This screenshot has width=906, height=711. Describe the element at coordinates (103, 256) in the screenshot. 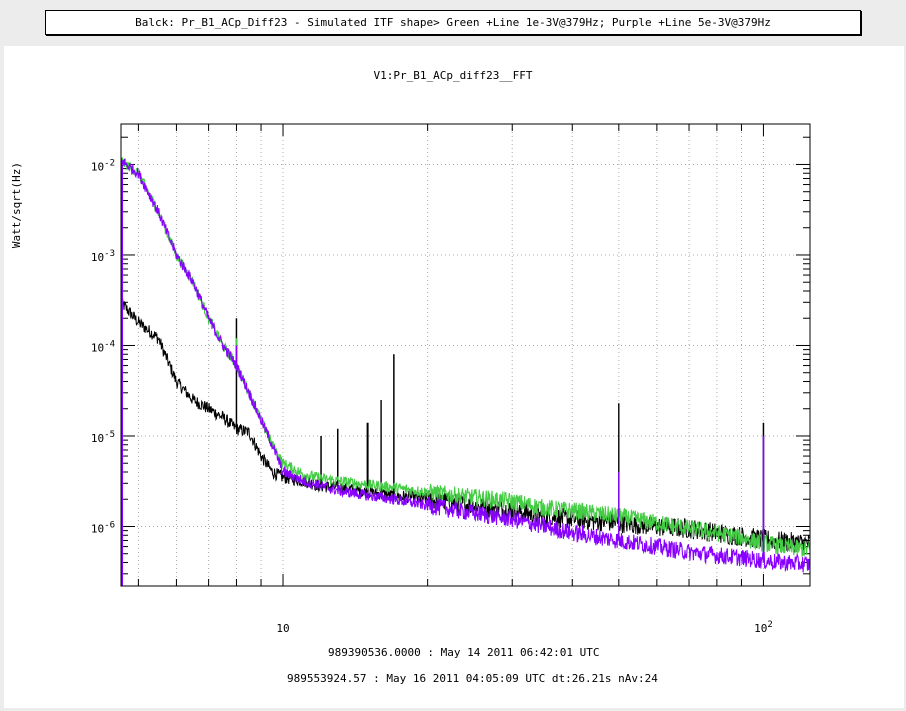

I see `y-tick-label: 10⁻³` at that location.